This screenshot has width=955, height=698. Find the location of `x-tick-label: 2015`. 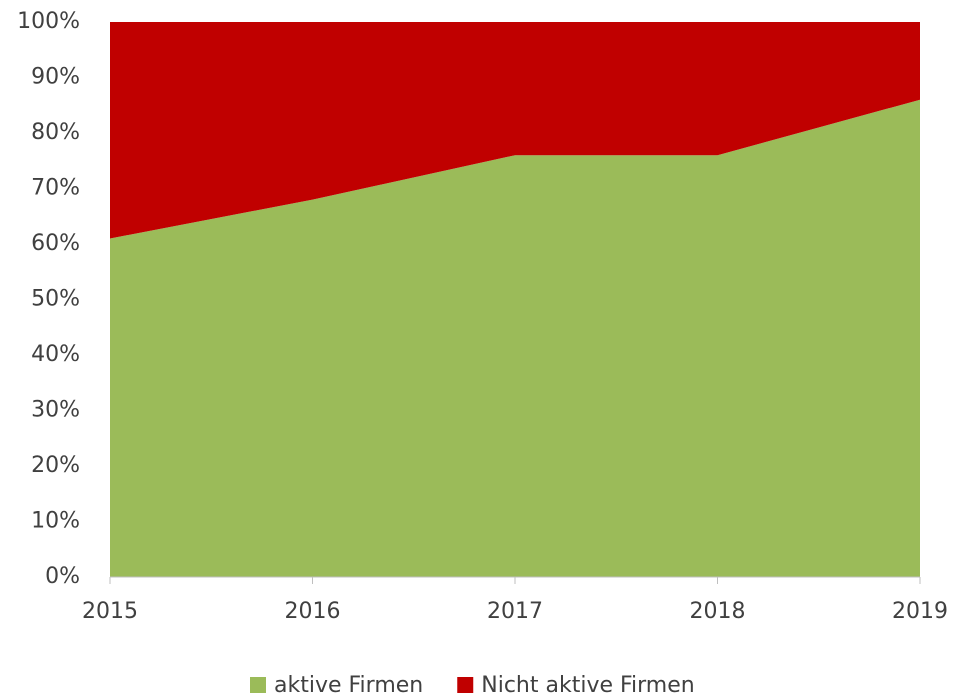

x-tick-label: 2015 is located at coordinates (110, 611).